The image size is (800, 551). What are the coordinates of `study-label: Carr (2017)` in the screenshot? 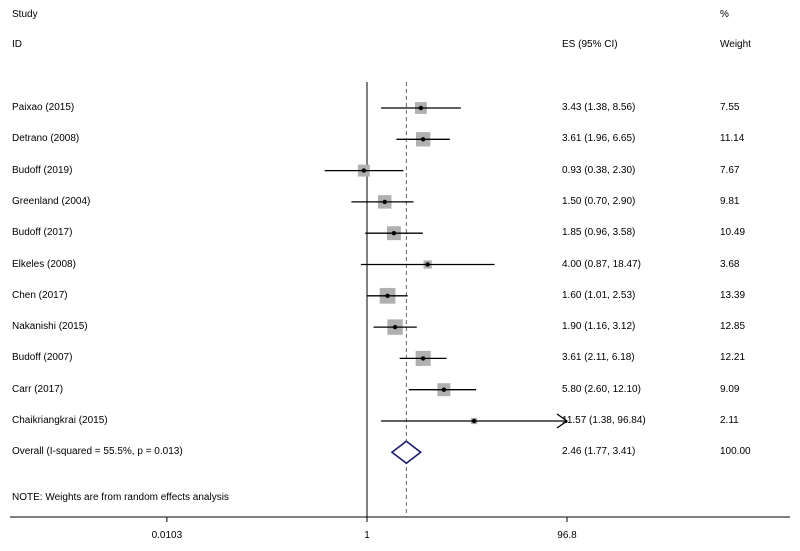 It's located at (38, 389).